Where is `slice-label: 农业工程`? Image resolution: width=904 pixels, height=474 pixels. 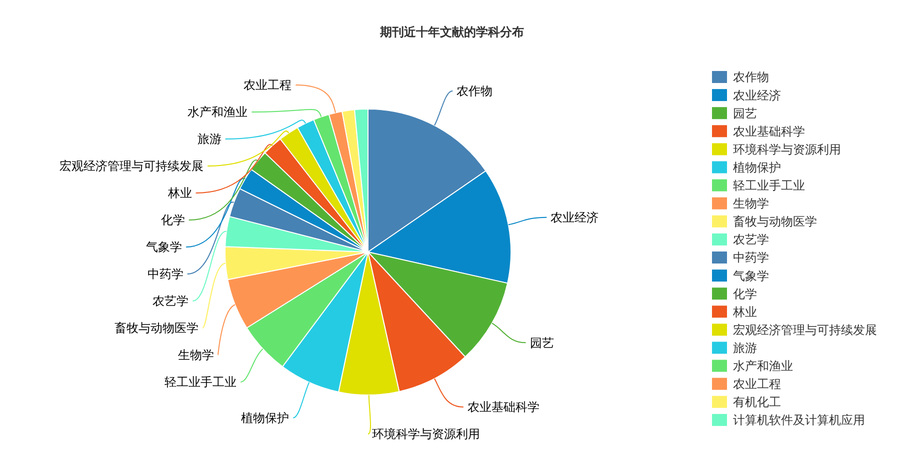
slice-label: 农业工程 is located at coordinates (268, 85).